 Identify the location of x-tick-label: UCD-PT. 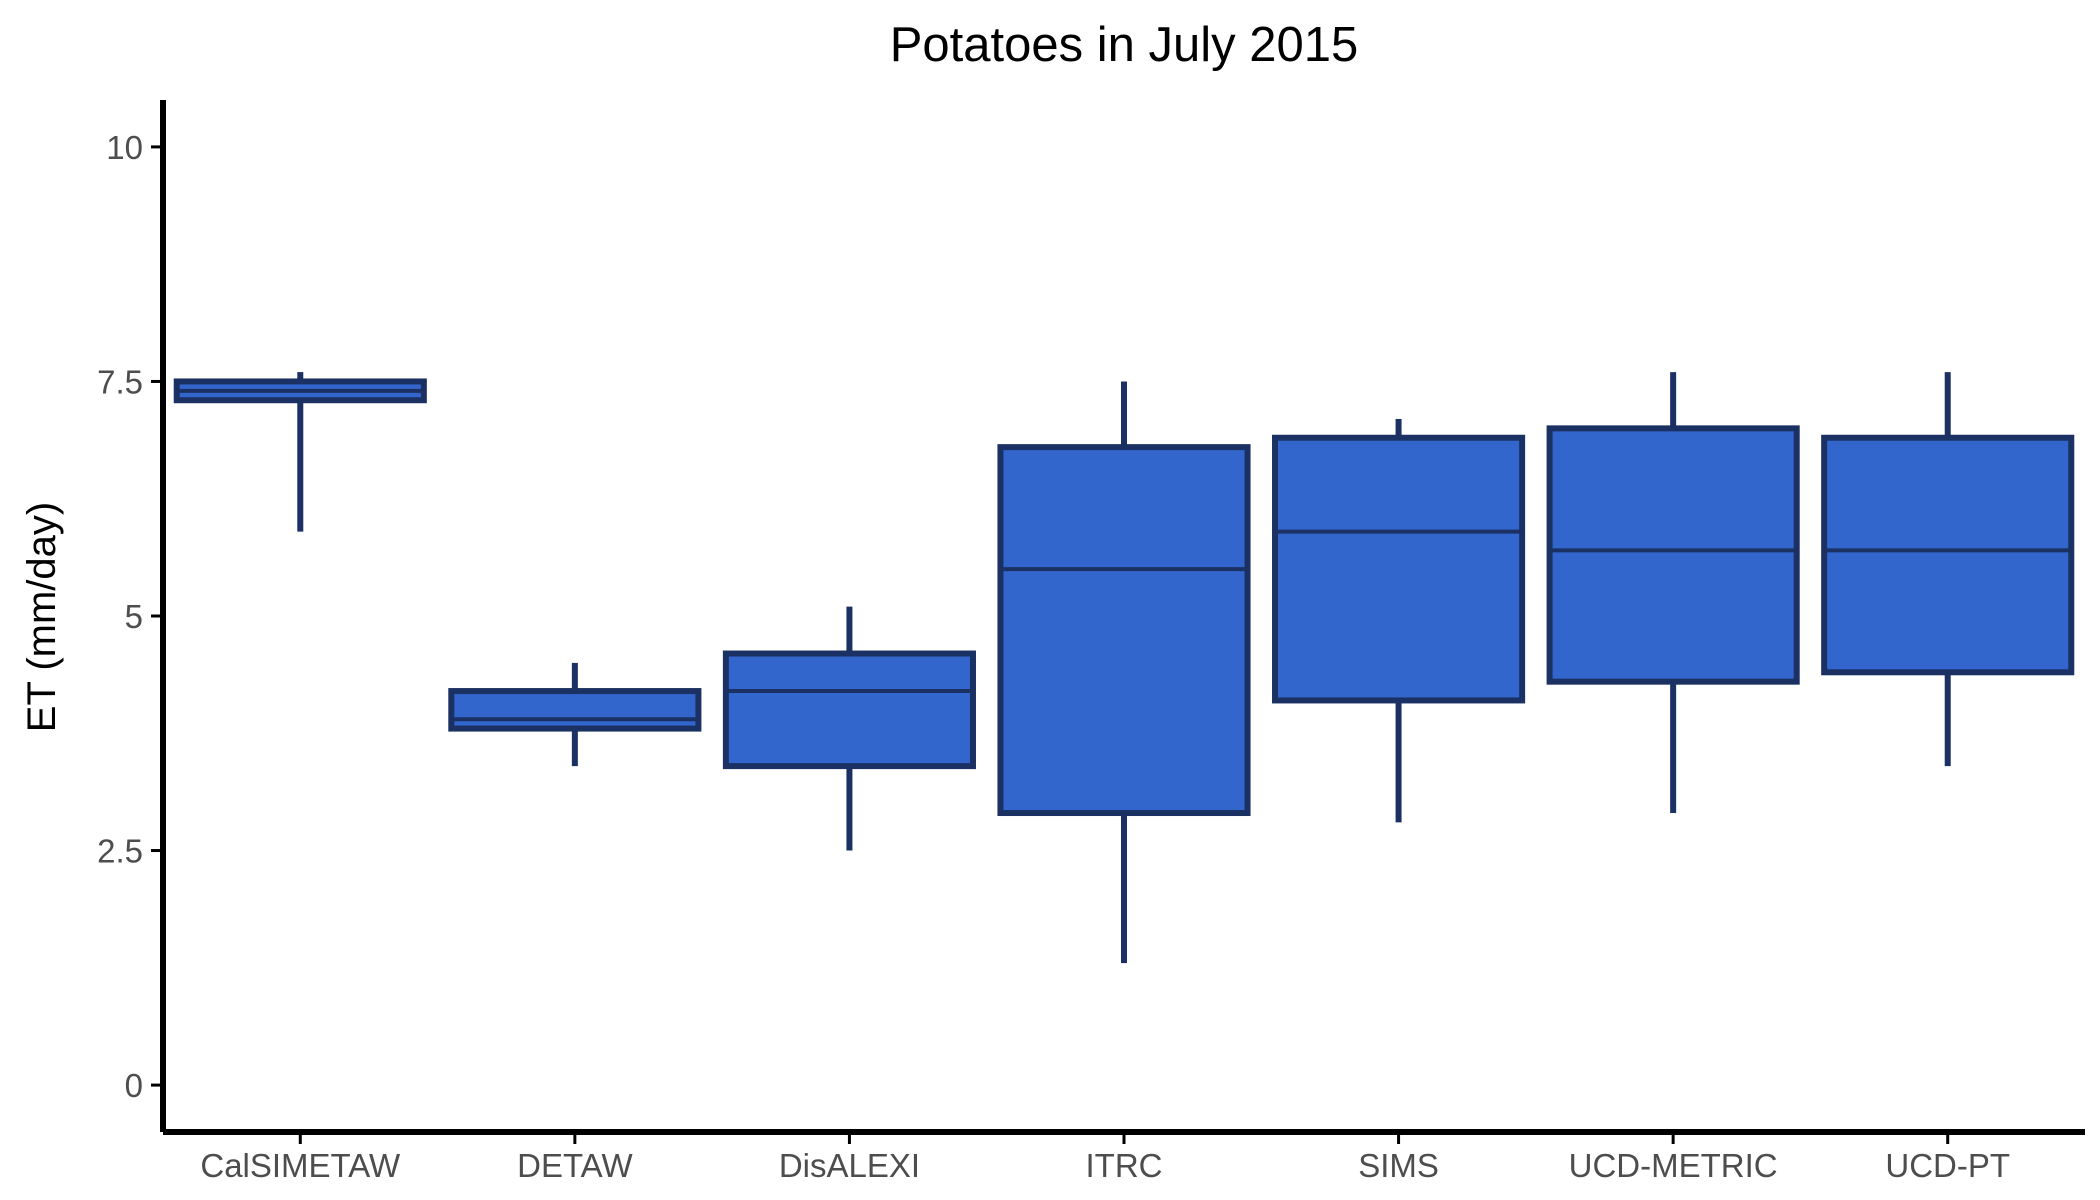
(1947, 1165).